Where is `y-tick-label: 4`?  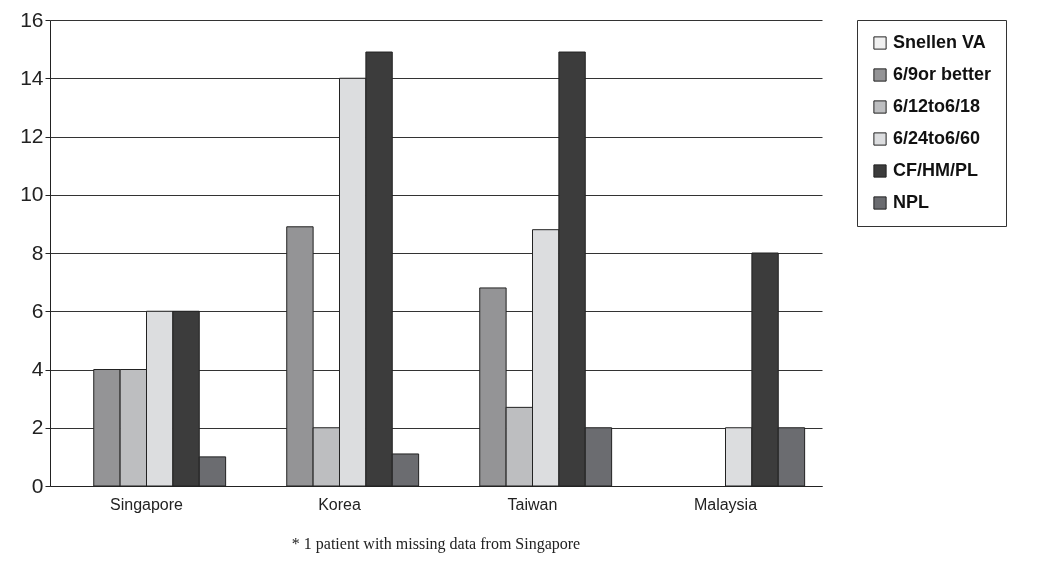 y-tick-label: 4 is located at coordinates (37, 368).